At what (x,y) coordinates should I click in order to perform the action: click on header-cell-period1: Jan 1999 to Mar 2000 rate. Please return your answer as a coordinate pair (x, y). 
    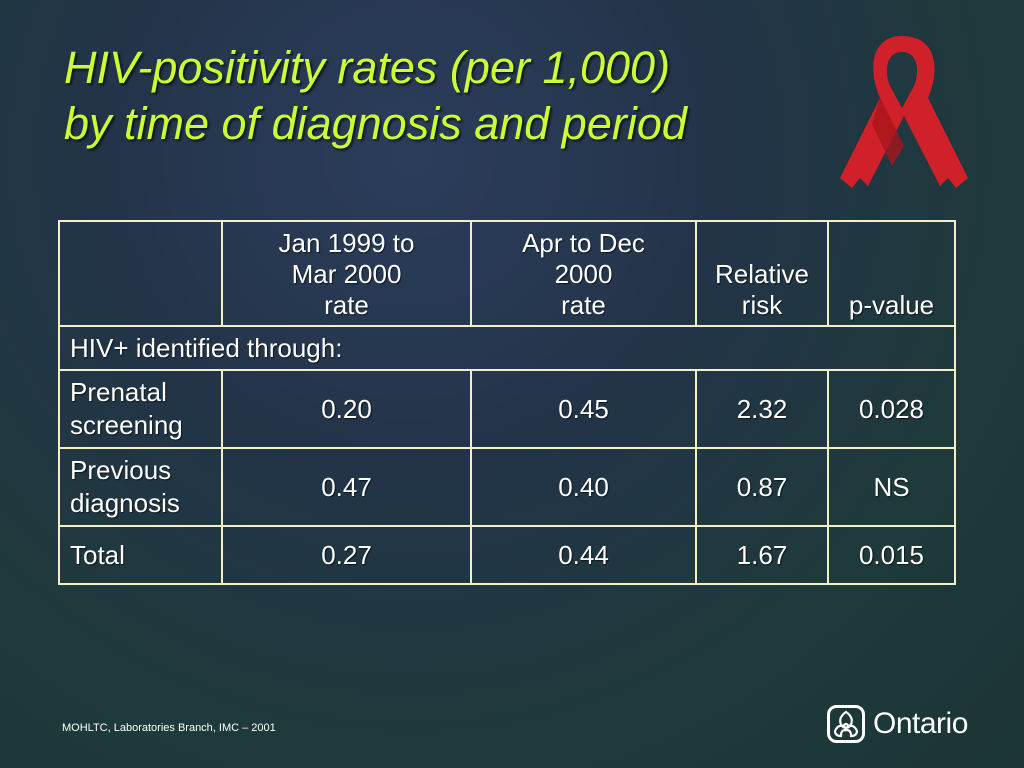
    Looking at the image, I should click on (346, 273).